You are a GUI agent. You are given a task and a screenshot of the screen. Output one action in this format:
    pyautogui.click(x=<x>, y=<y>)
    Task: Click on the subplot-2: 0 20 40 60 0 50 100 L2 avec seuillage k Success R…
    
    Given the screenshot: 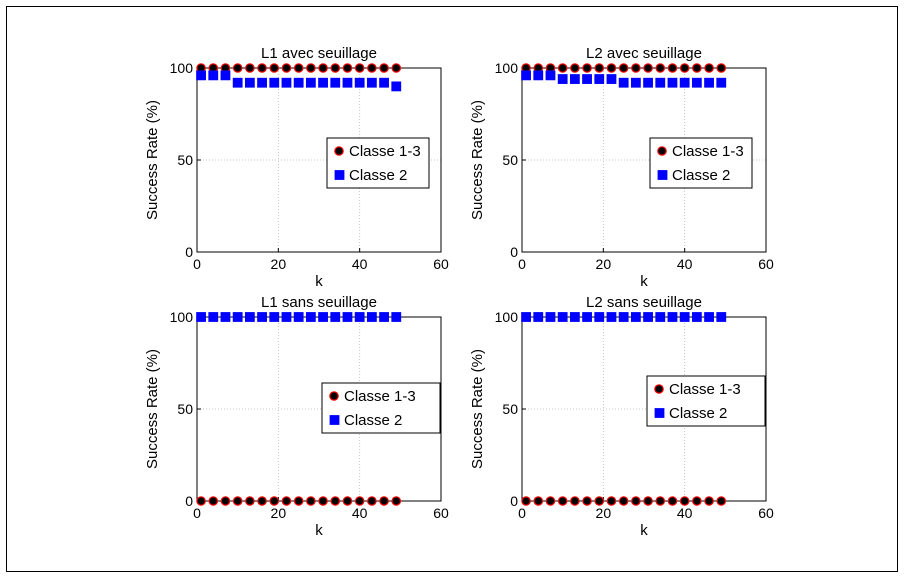 What is the action you would take?
    pyautogui.click(x=621, y=167)
    